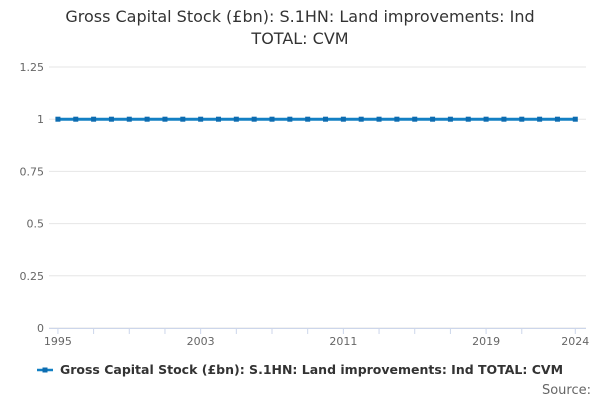 This screenshot has width=600, height=400. I want to click on chart-title-line-2: TOTAL: CVM, so click(300, 38).